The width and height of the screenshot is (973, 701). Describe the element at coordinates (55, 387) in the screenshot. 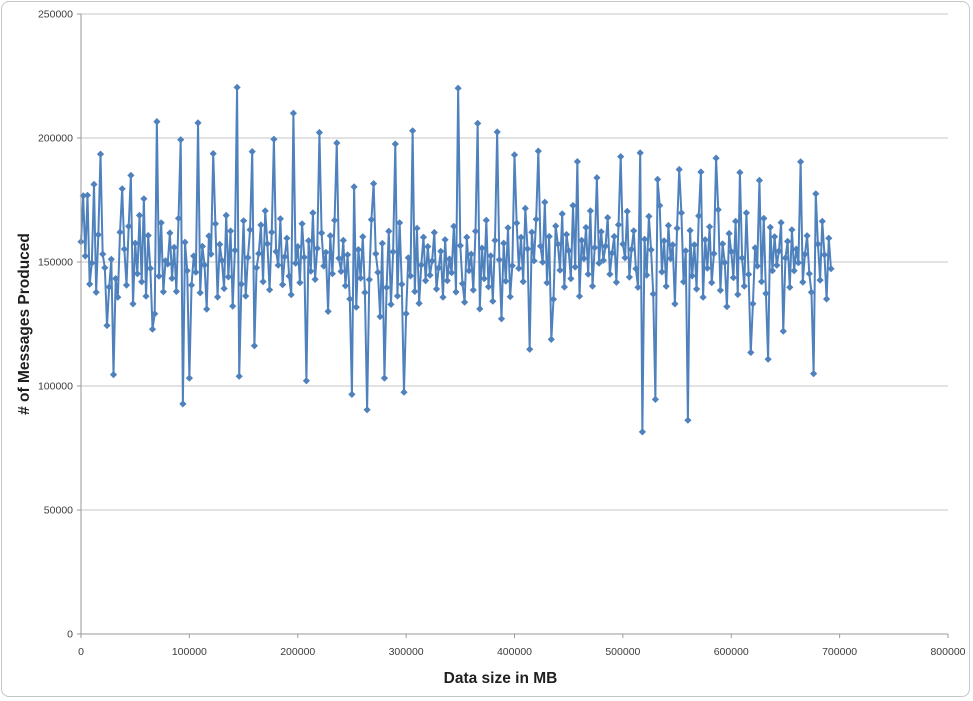

I see `y-tick-label: 100000` at that location.